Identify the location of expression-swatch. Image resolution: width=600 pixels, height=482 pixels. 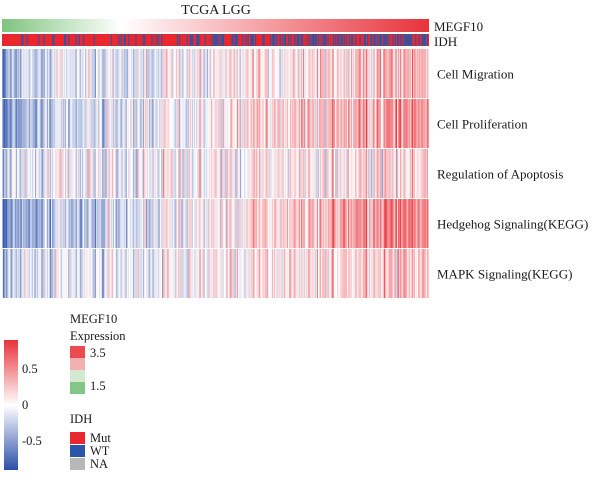
(77, 364).